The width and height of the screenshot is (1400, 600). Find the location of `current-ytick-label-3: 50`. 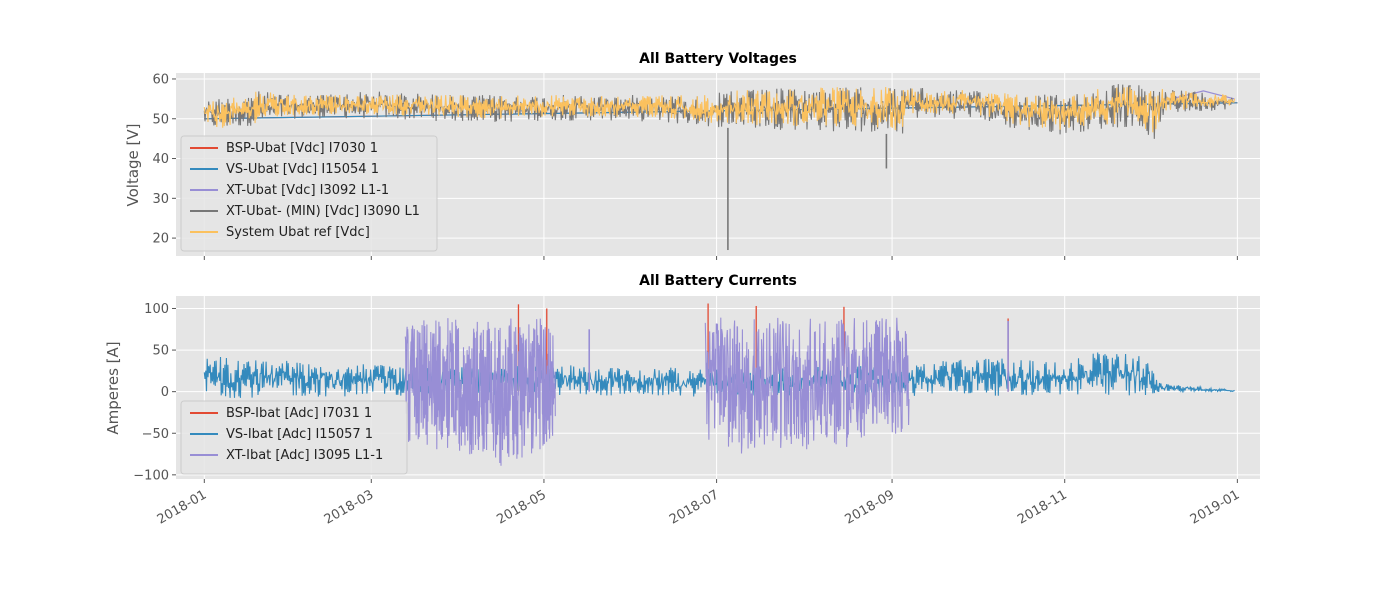

current-ytick-label-3: 50 is located at coordinates (160, 351).